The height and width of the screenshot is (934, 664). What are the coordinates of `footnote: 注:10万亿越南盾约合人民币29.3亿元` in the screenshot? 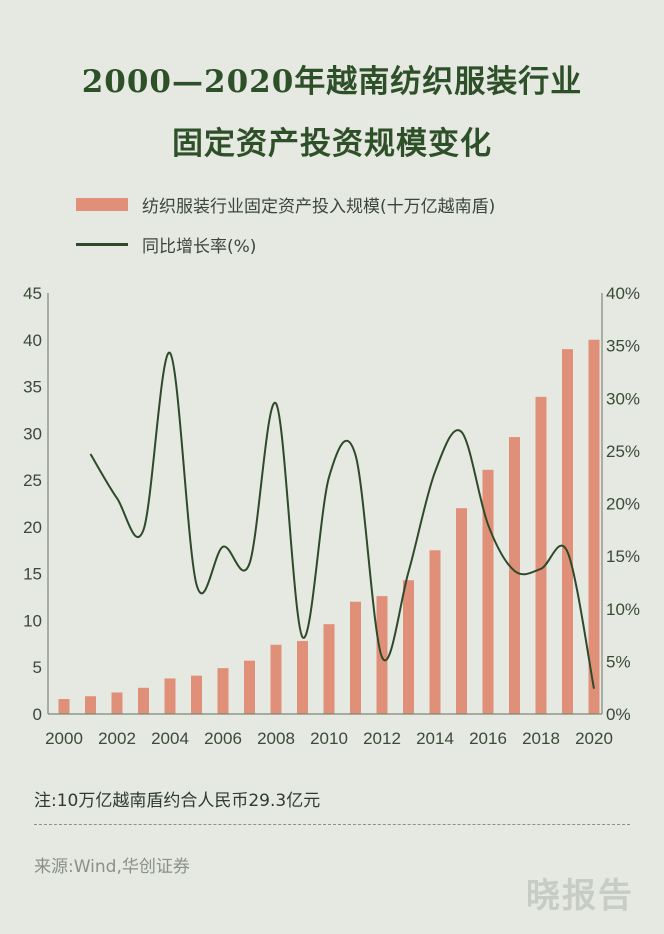 It's located at (177, 801).